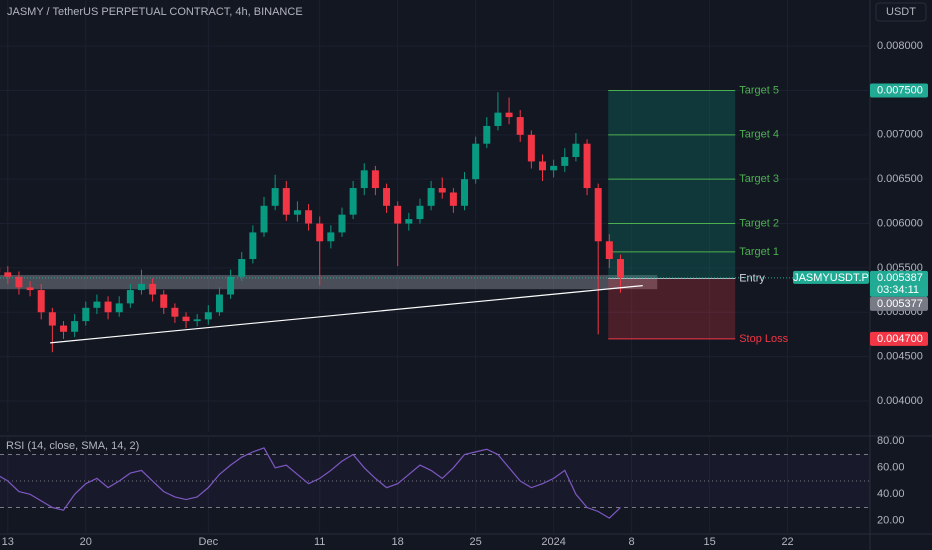 The image size is (932, 550). What do you see at coordinates (632, 542) in the screenshot?
I see `x-tick-label: 8` at bounding box center [632, 542].